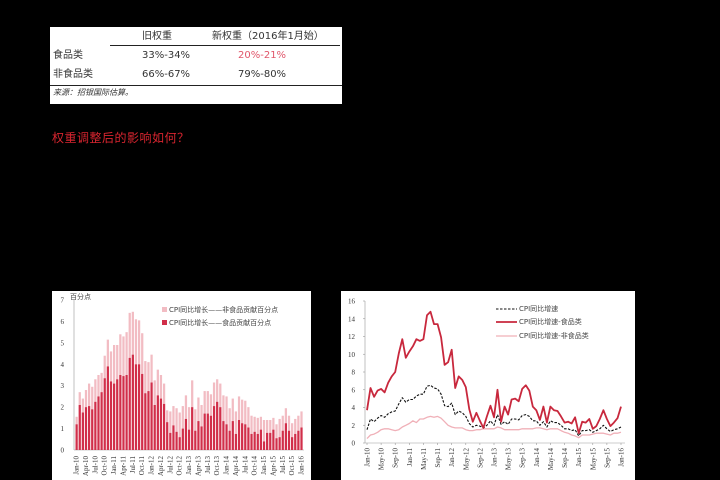  I want to click on x-tick-label: Jan-12, so click(452, 457).